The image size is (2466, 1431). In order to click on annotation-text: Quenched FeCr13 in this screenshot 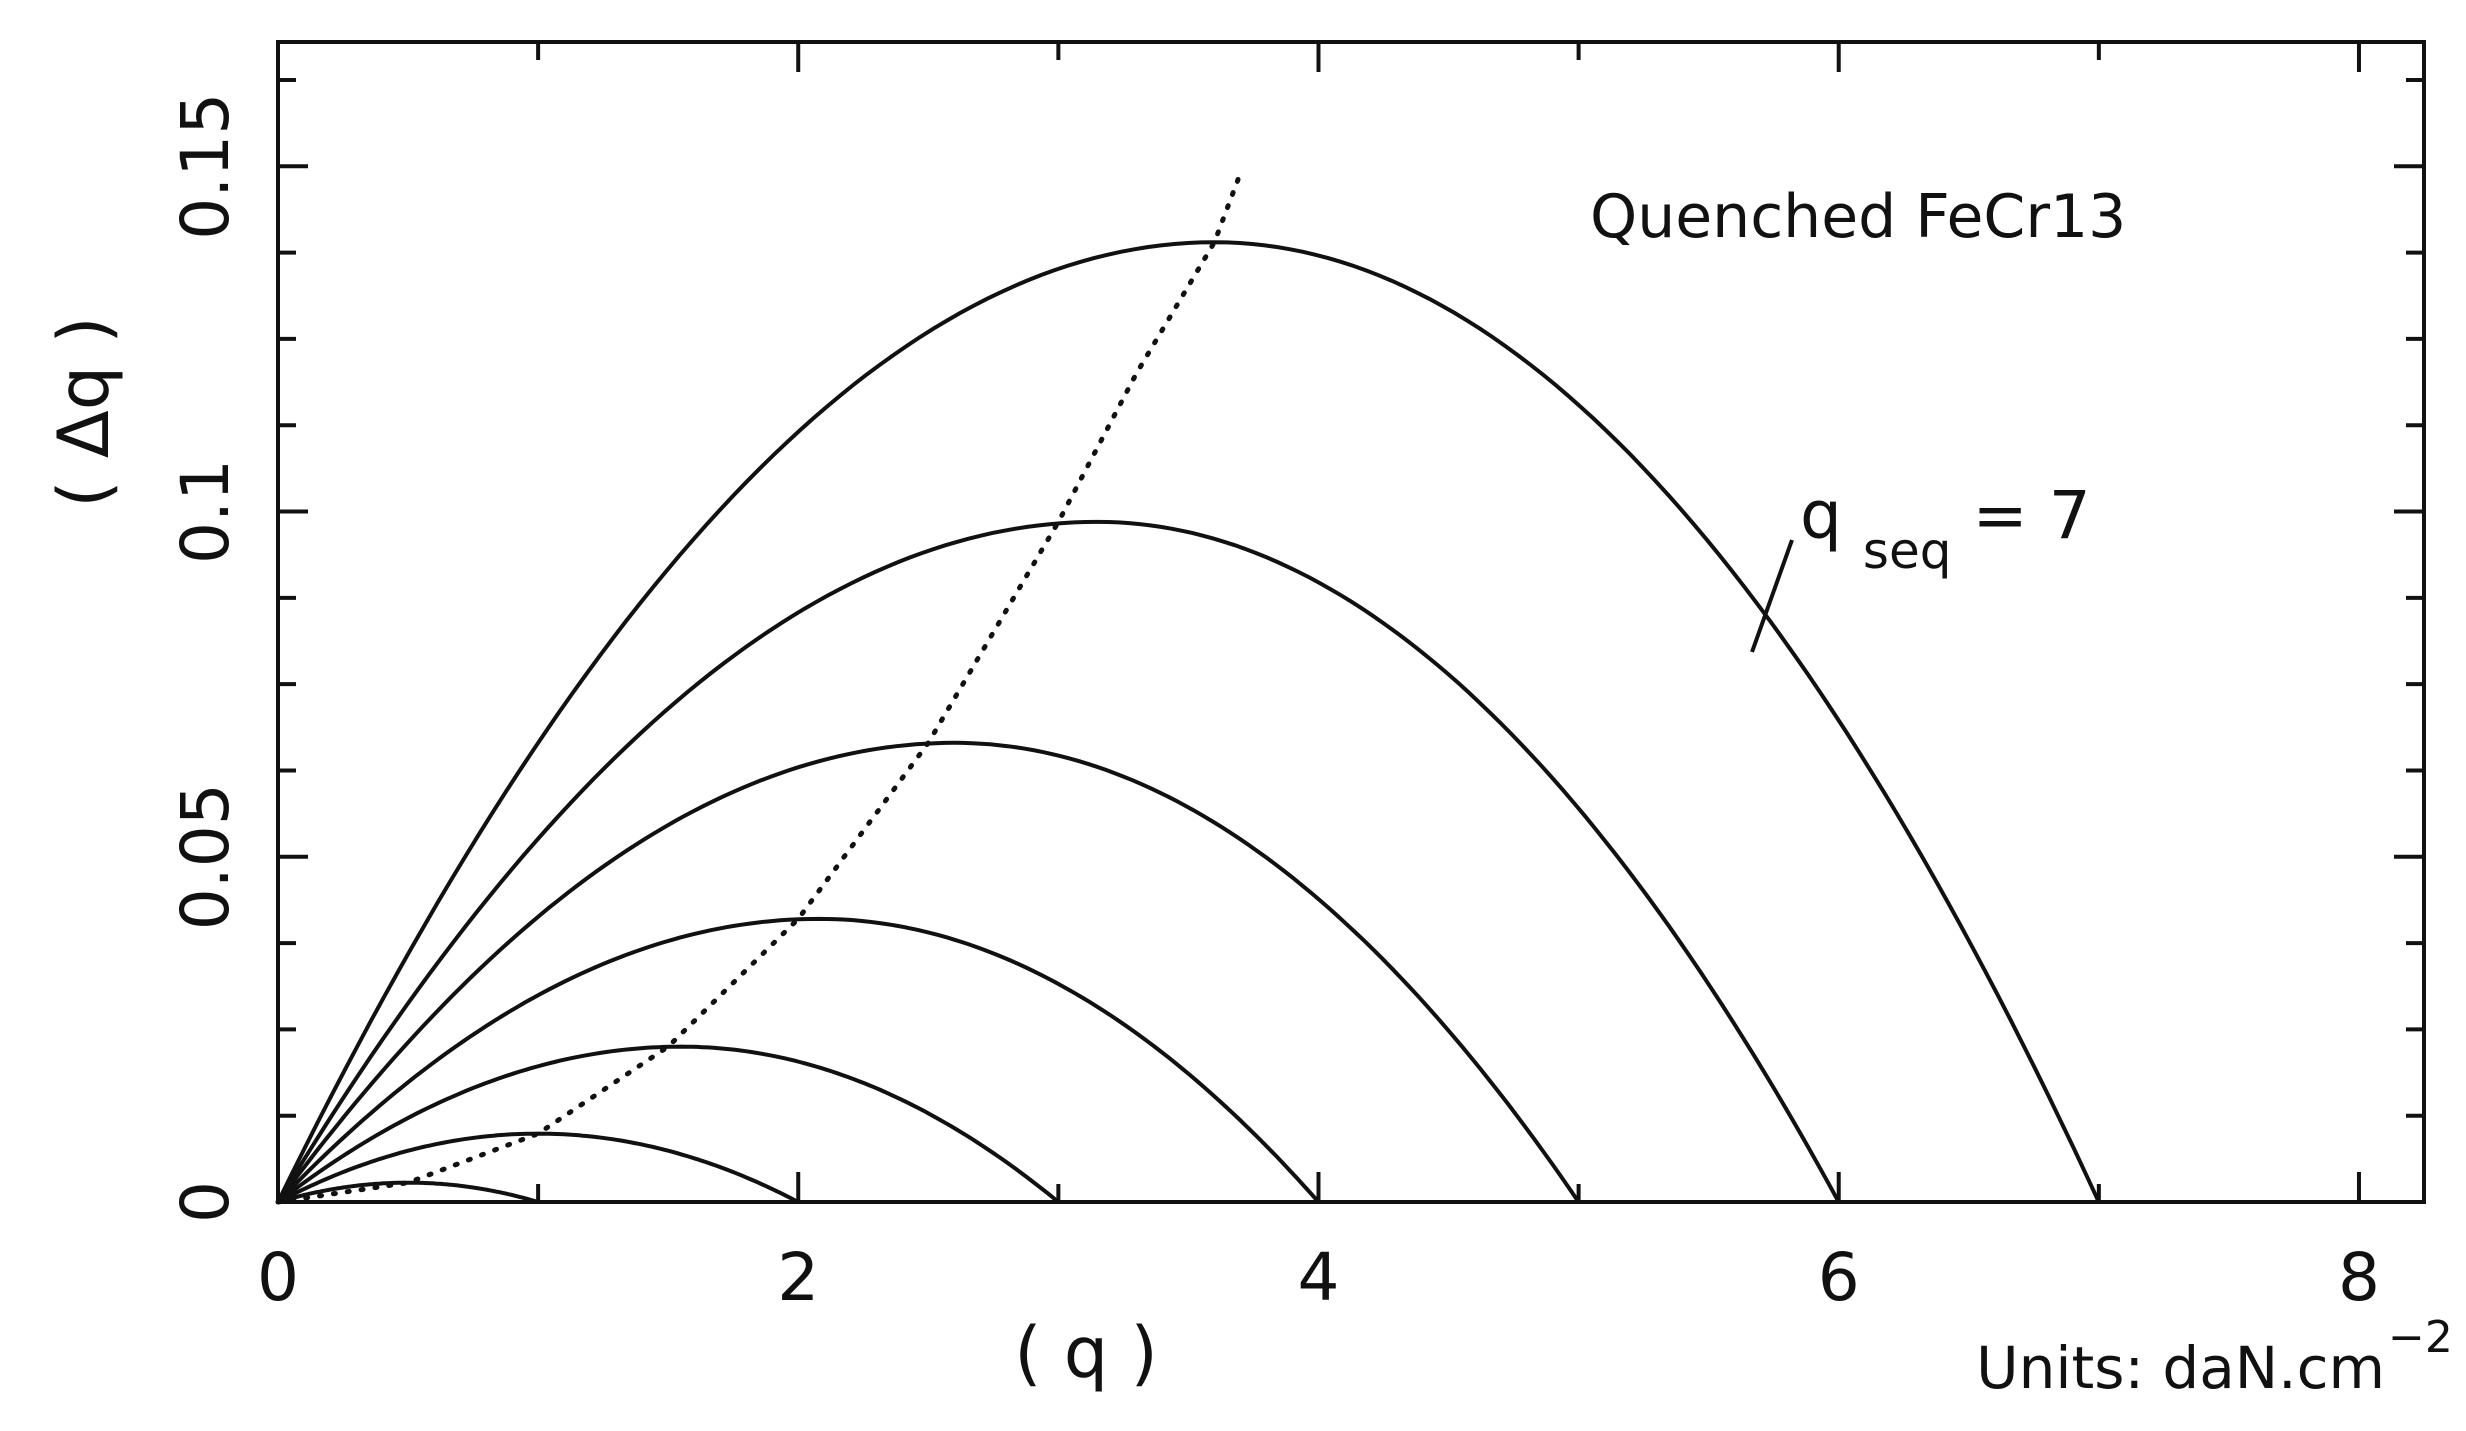, I will do `click(1858, 217)`.